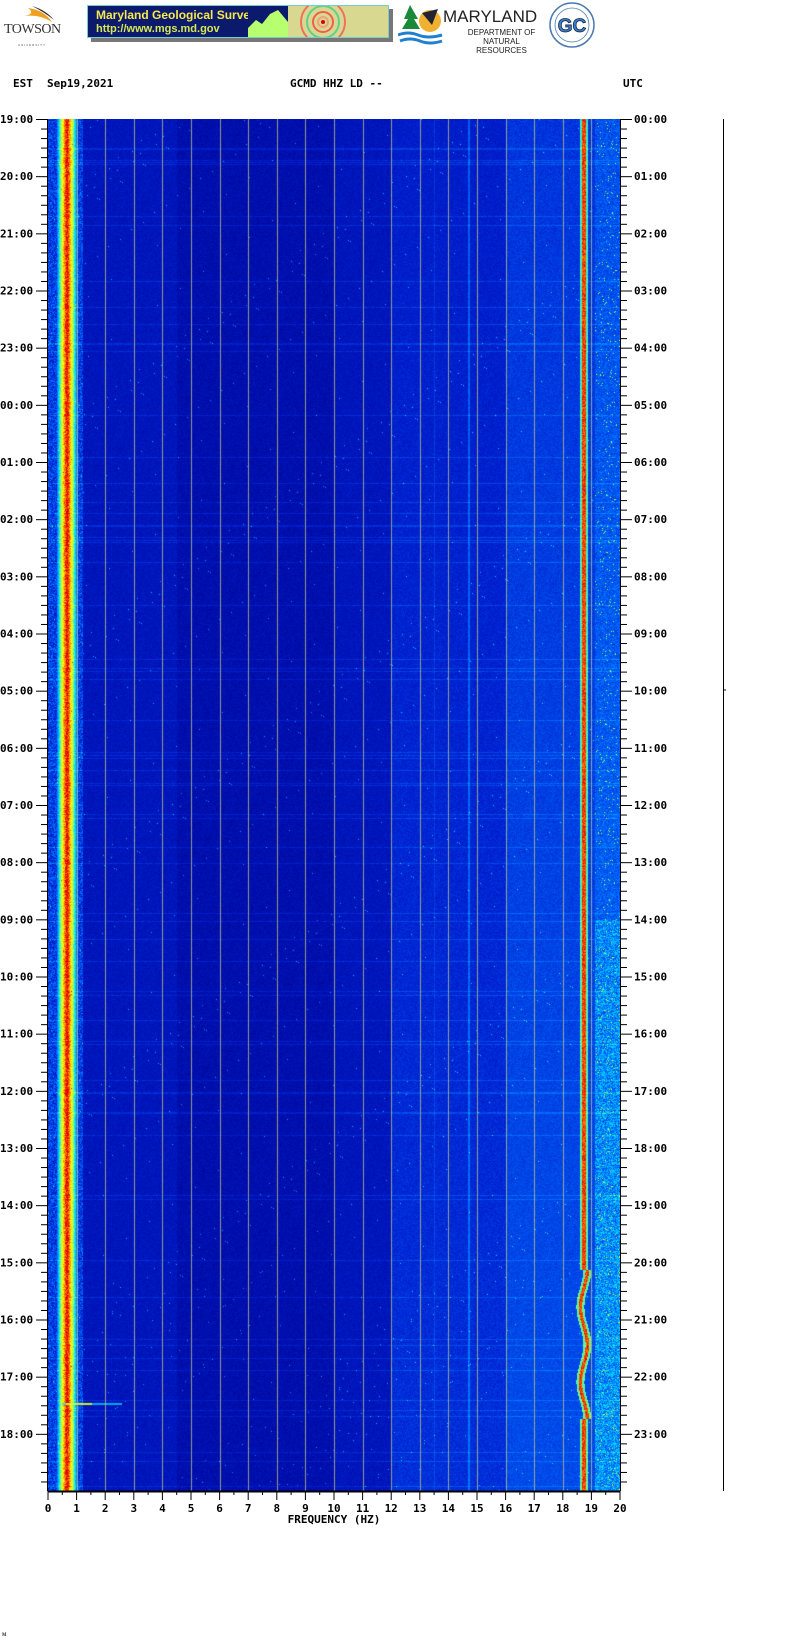 Image resolution: width=802 pixels, height=1644 pixels. Describe the element at coordinates (16, 176) in the screenshot. I see `y-left-tick-label: 20:00` at that location.